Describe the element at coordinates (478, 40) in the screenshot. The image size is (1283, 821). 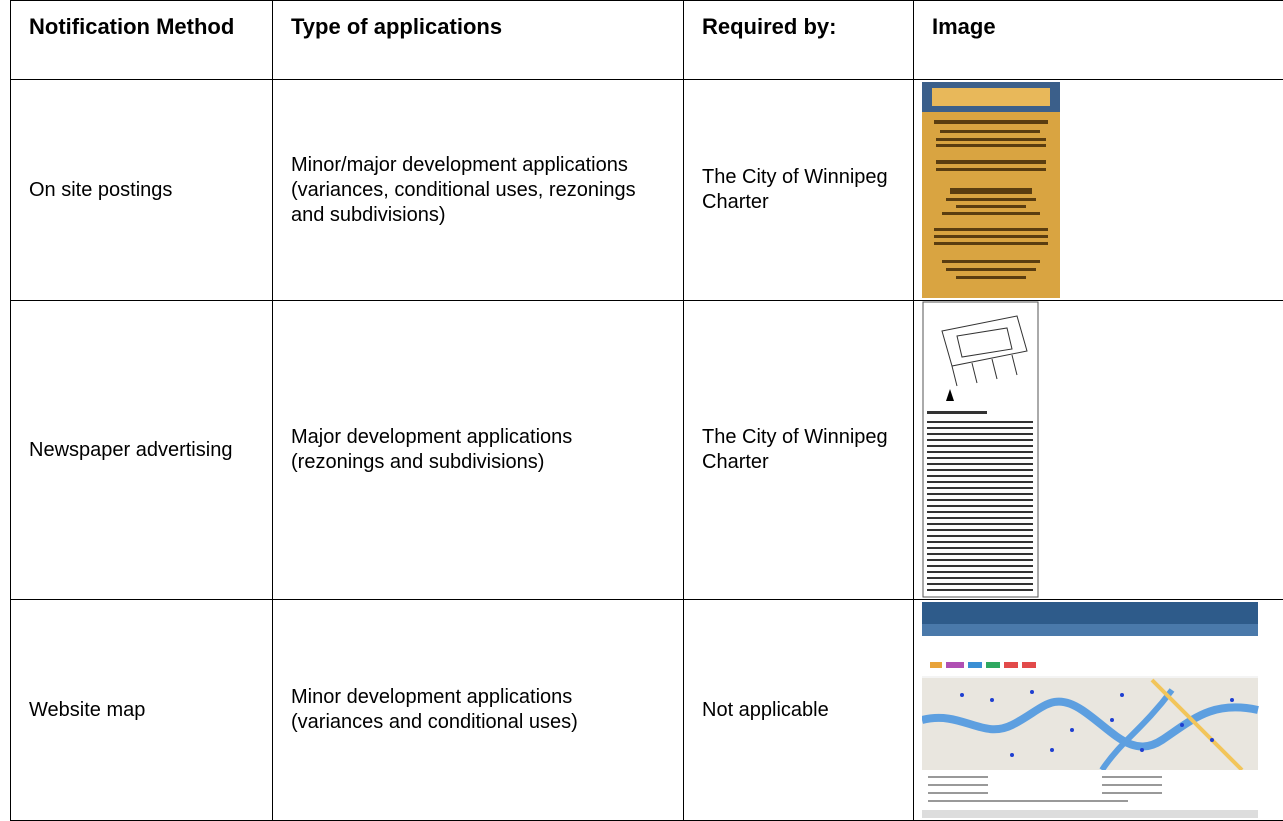
I see `header-cell: Type of applications` at that location.